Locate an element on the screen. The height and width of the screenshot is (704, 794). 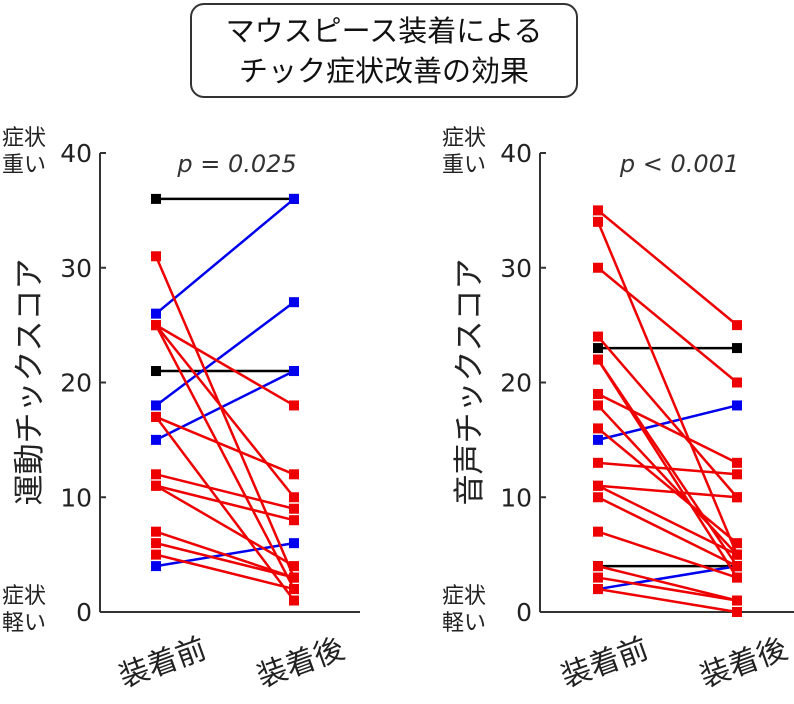
y-tick-label: 30 is located at coordinates (516, 268).